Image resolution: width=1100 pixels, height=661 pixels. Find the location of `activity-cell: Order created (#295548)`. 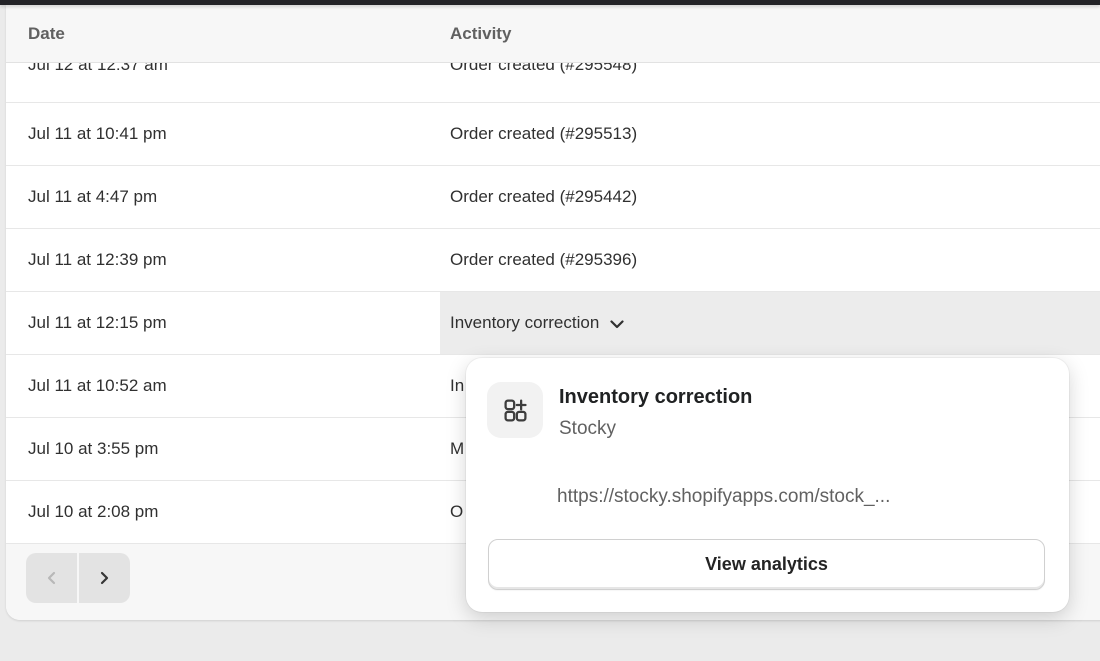

activity-cell: Order created (#295548) is located at coordinates (544, 68).